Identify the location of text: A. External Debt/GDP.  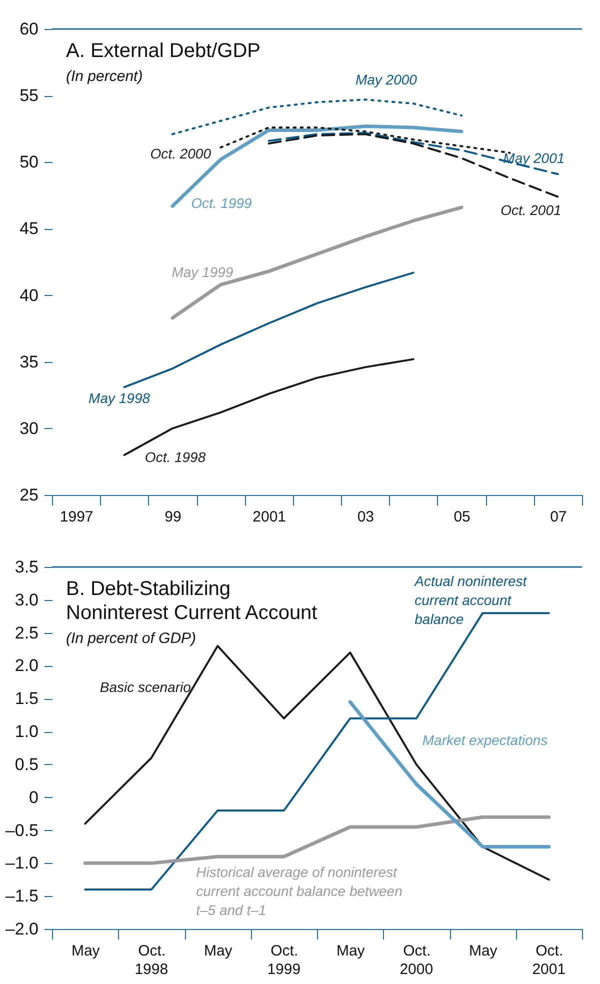
(163, 51).